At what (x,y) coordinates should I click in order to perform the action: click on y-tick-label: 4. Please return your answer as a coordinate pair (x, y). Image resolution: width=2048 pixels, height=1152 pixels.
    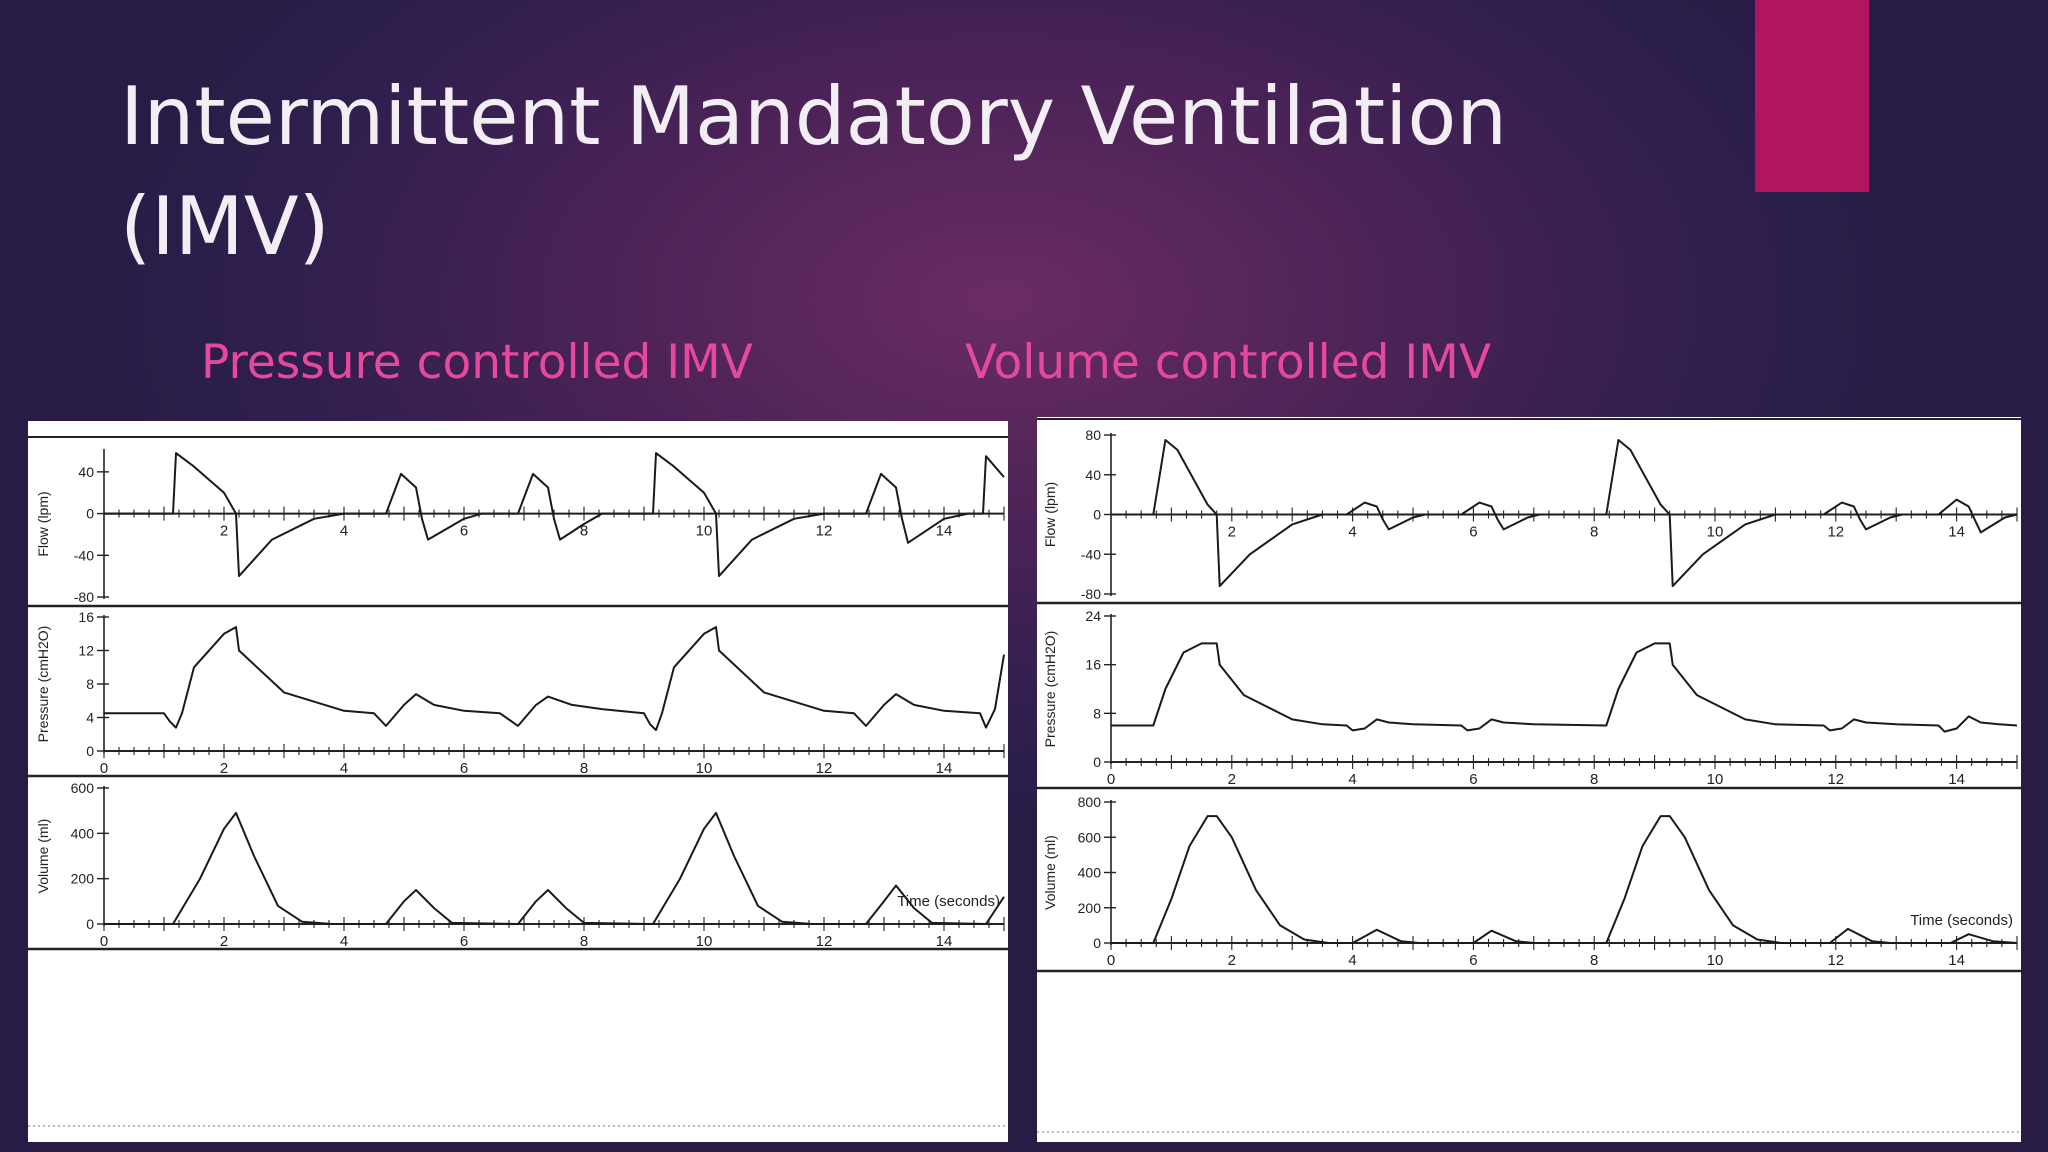
    Looking at the image, I should click on (90, 718).